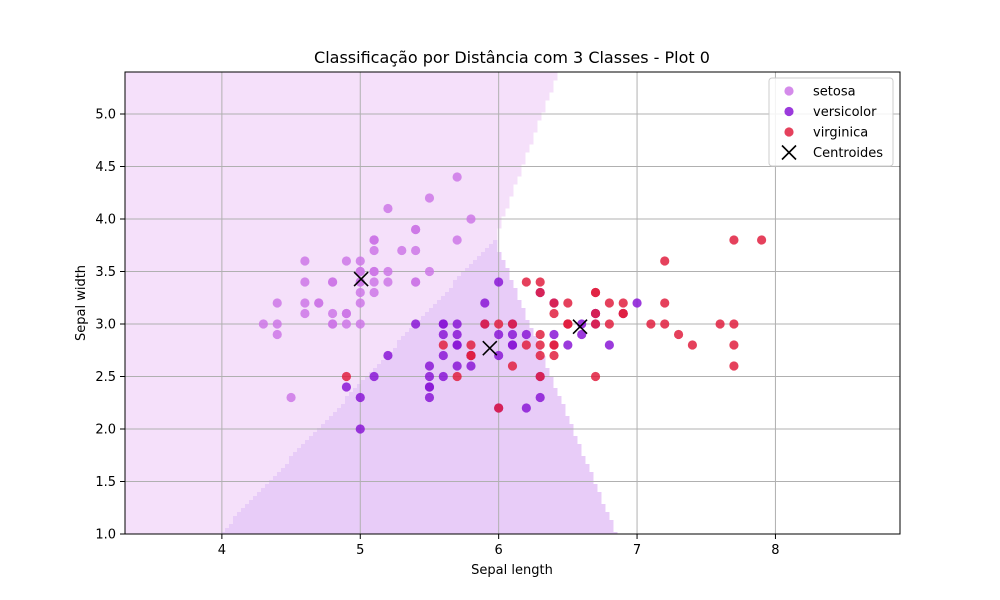 The image size is (1000, 600). I want to click on x-tick-label: 8, so click(775, 550).